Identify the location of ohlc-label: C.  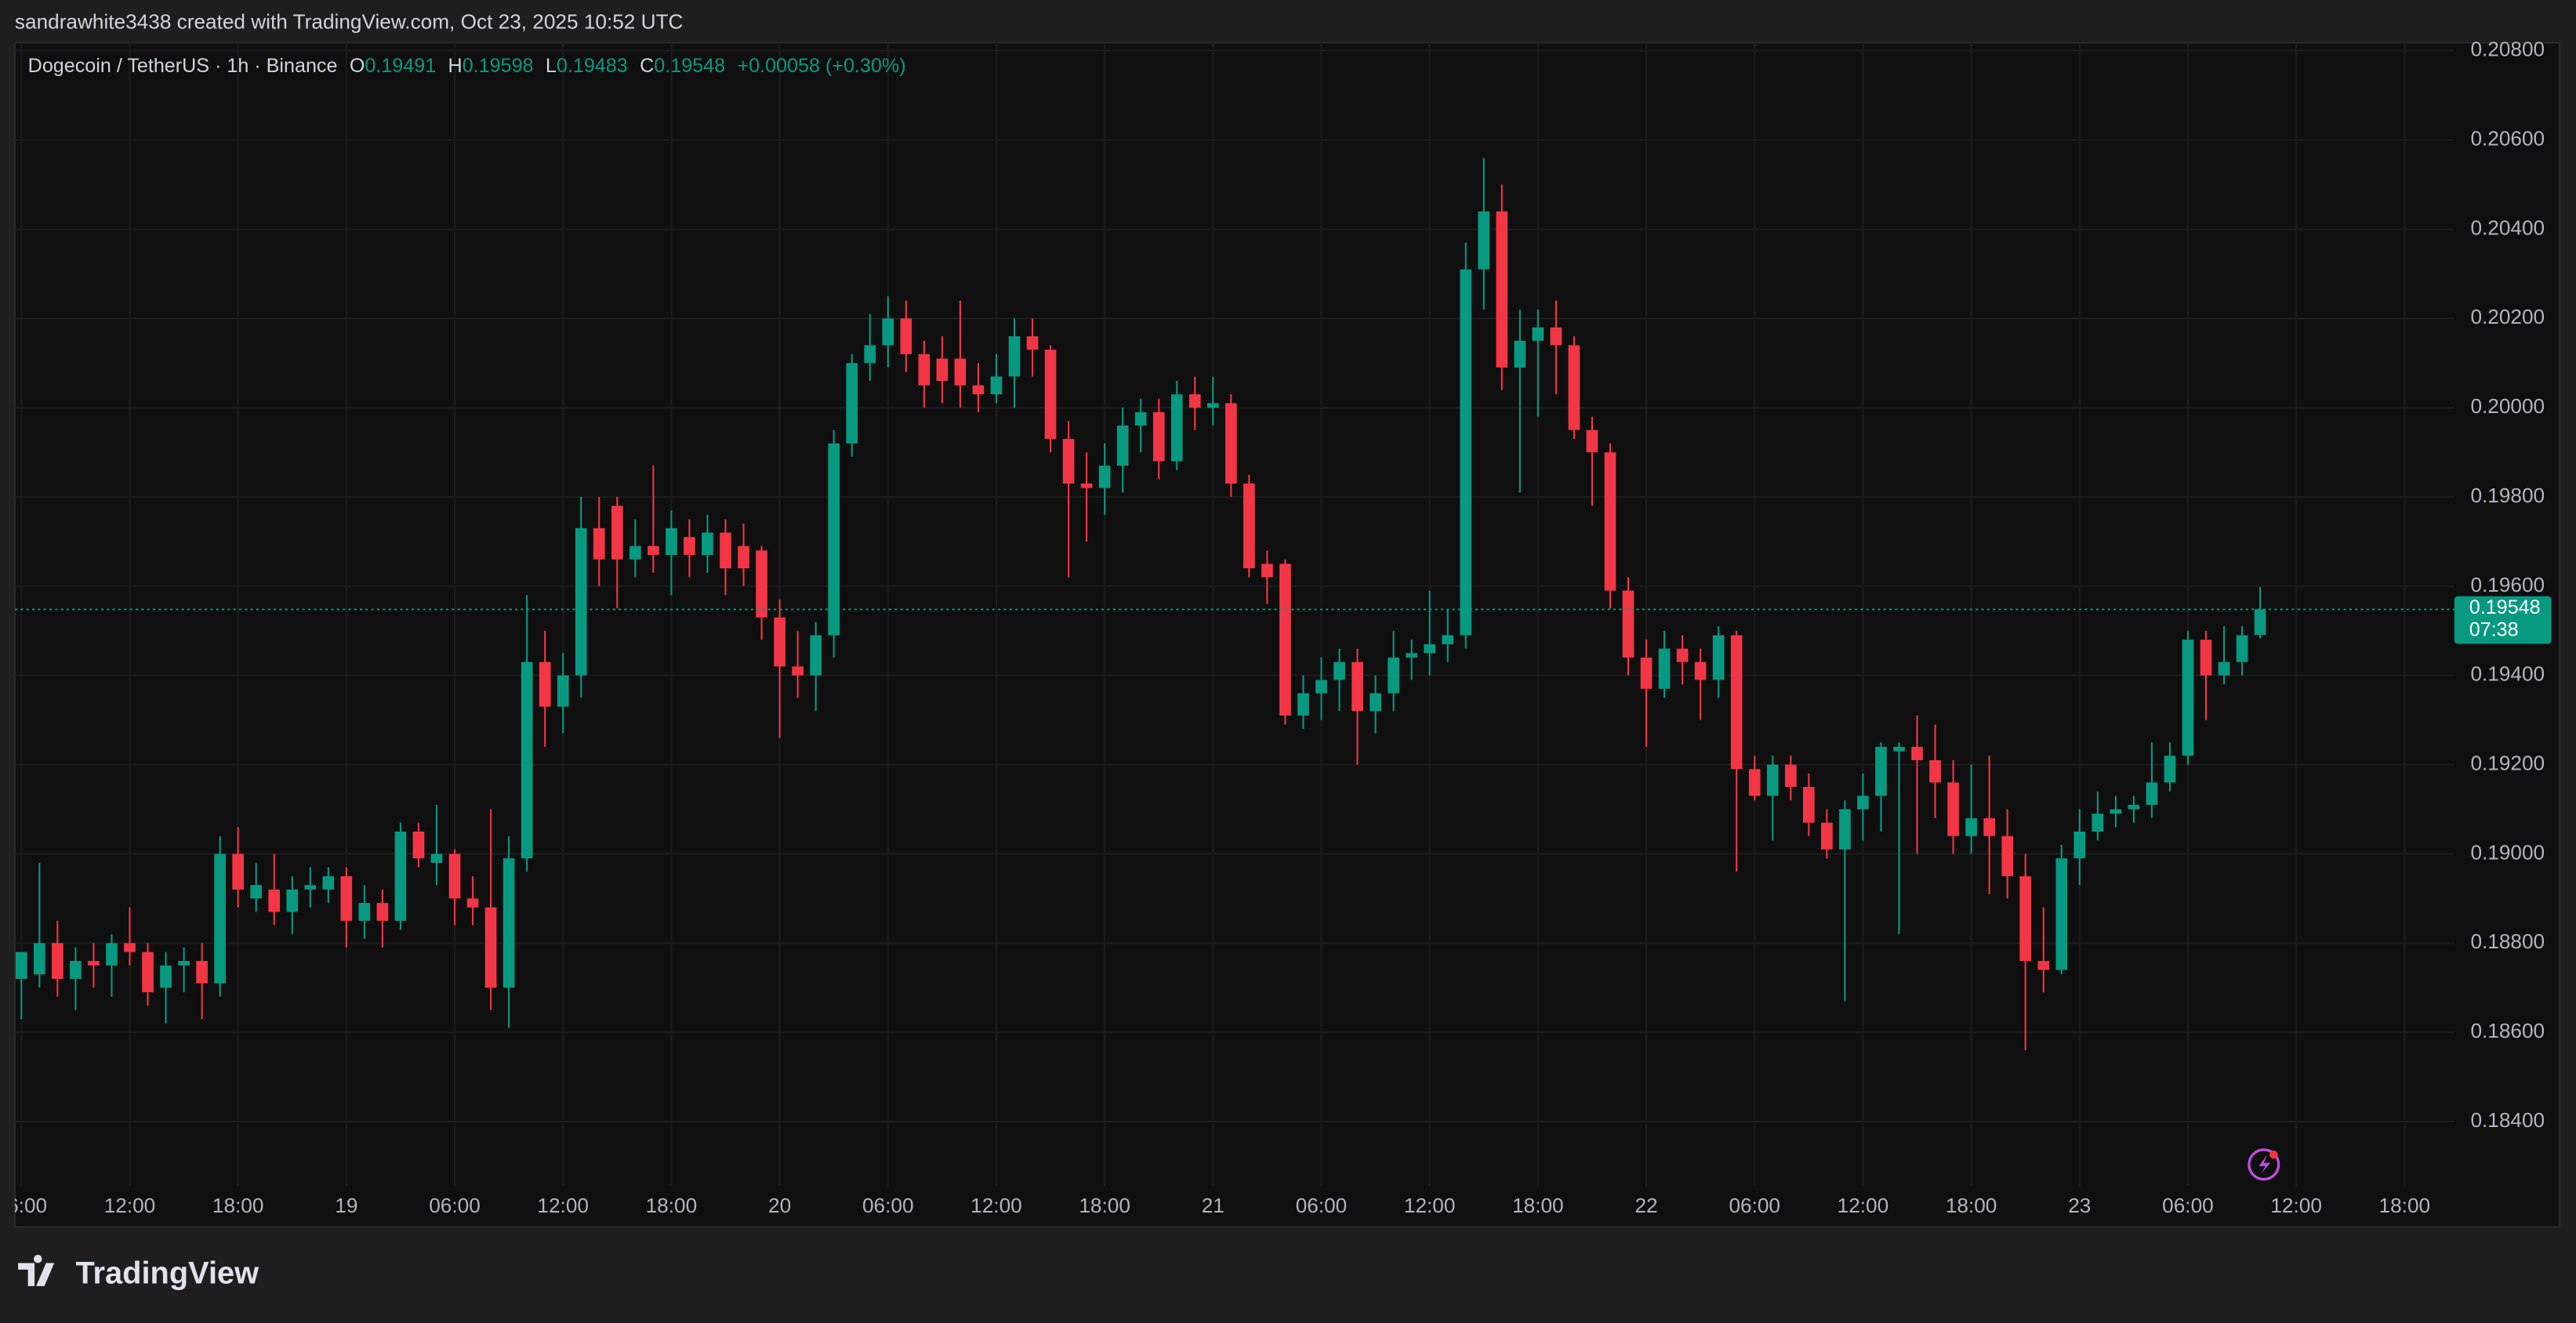
(647, 66).